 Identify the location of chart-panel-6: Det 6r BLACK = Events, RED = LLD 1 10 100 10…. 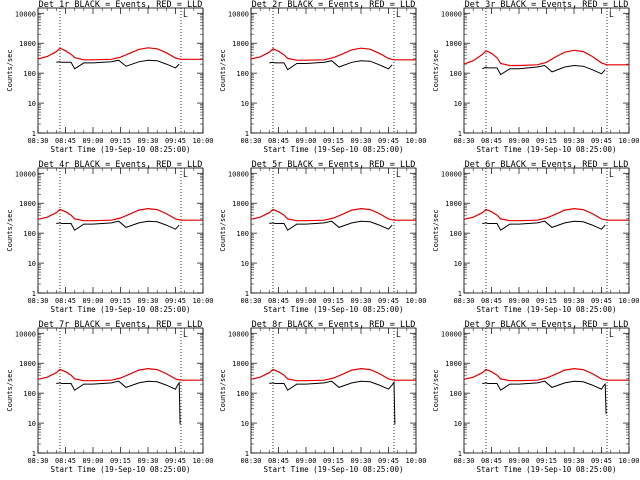
(536, 237).